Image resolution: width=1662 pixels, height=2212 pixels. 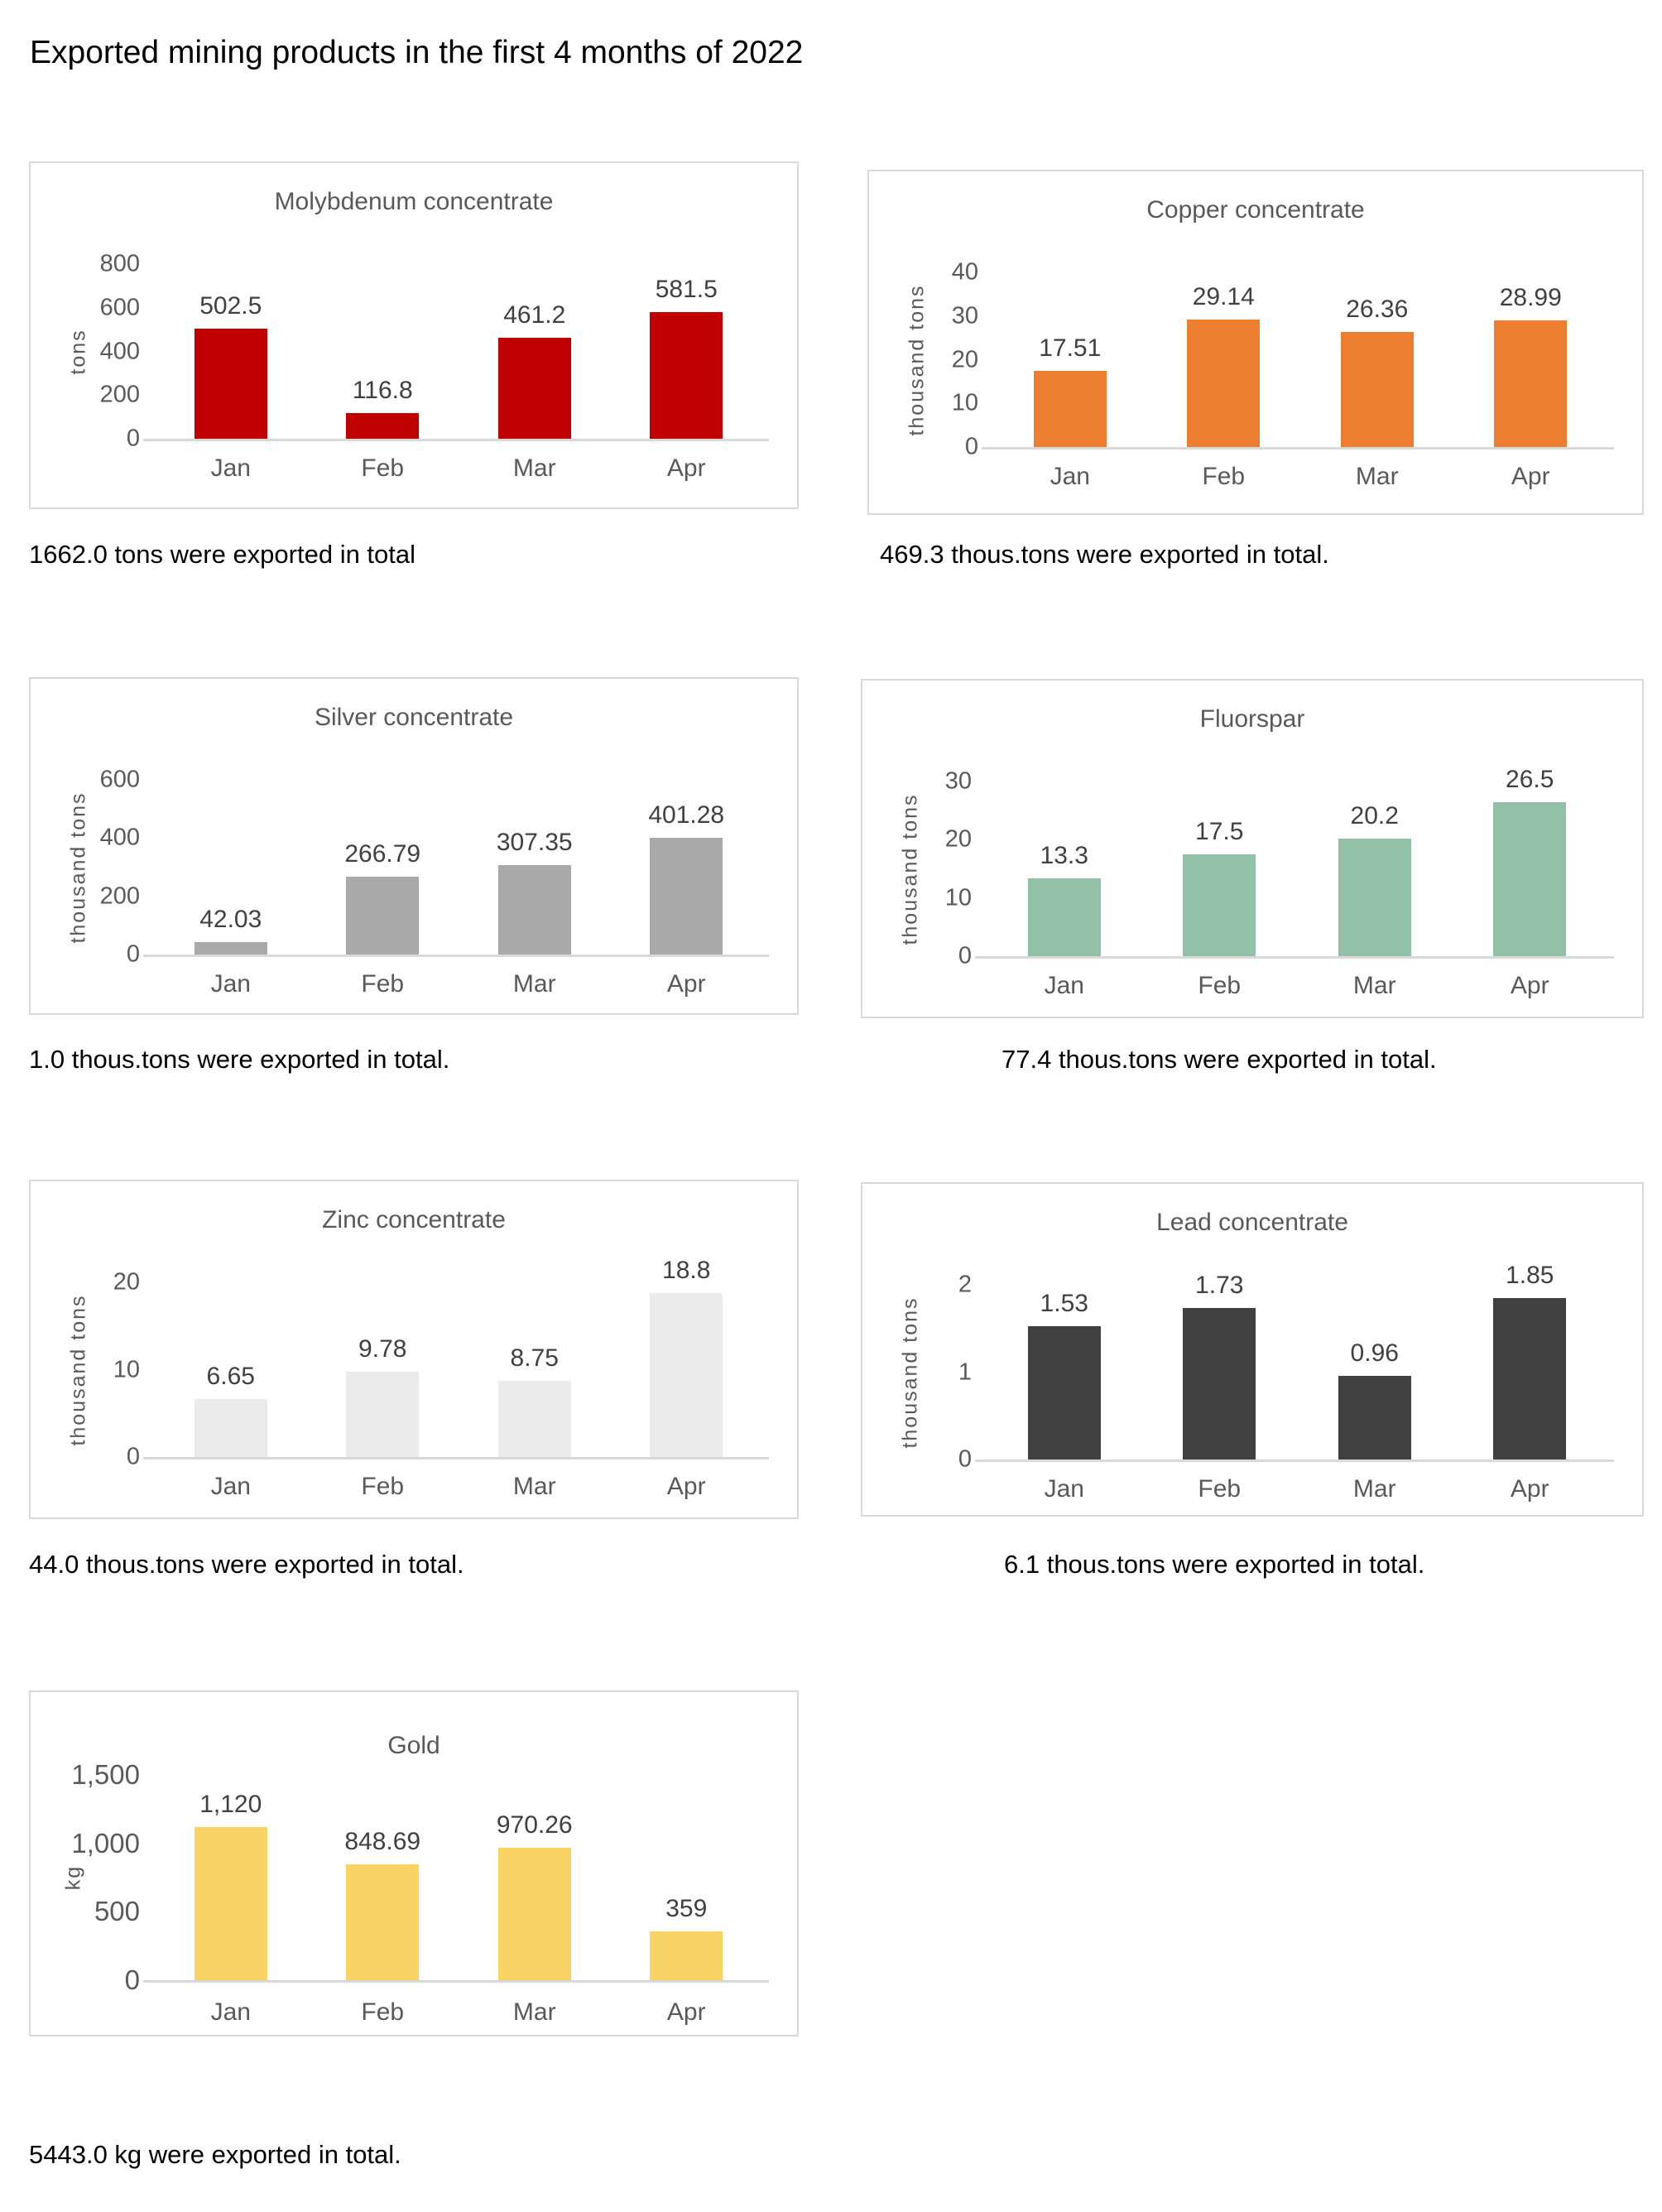 What do you see at coordinates (1530, 1275) in the screenshot?
I see `bar-value-label: 1.85` at bounding box center [1530, 1275].